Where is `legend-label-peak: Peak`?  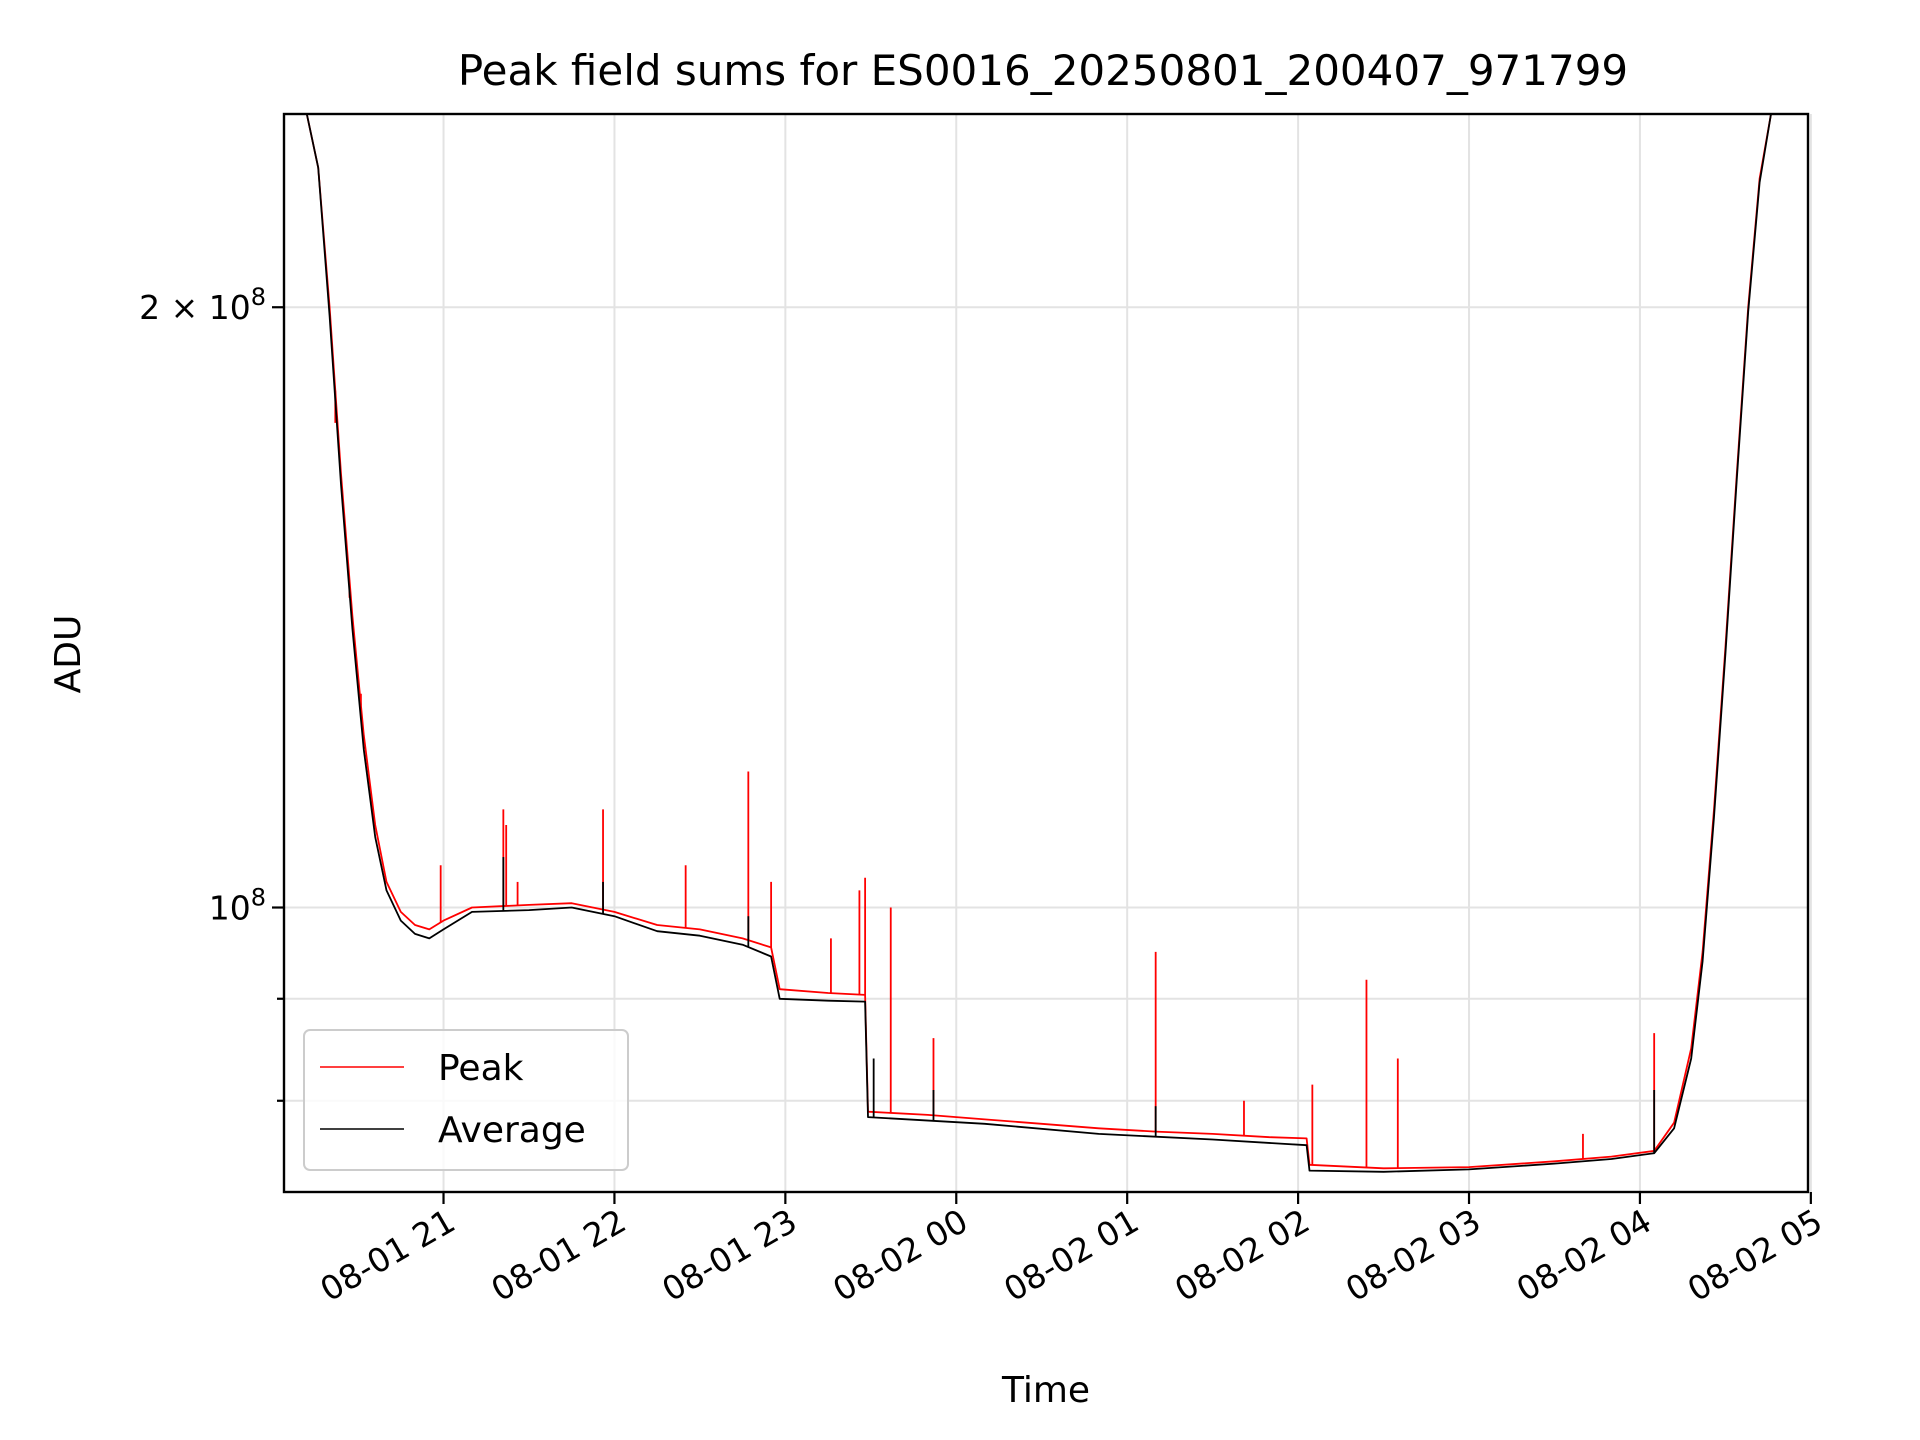
legend-label-peak: Peak is located at coordinates (481, 1068).